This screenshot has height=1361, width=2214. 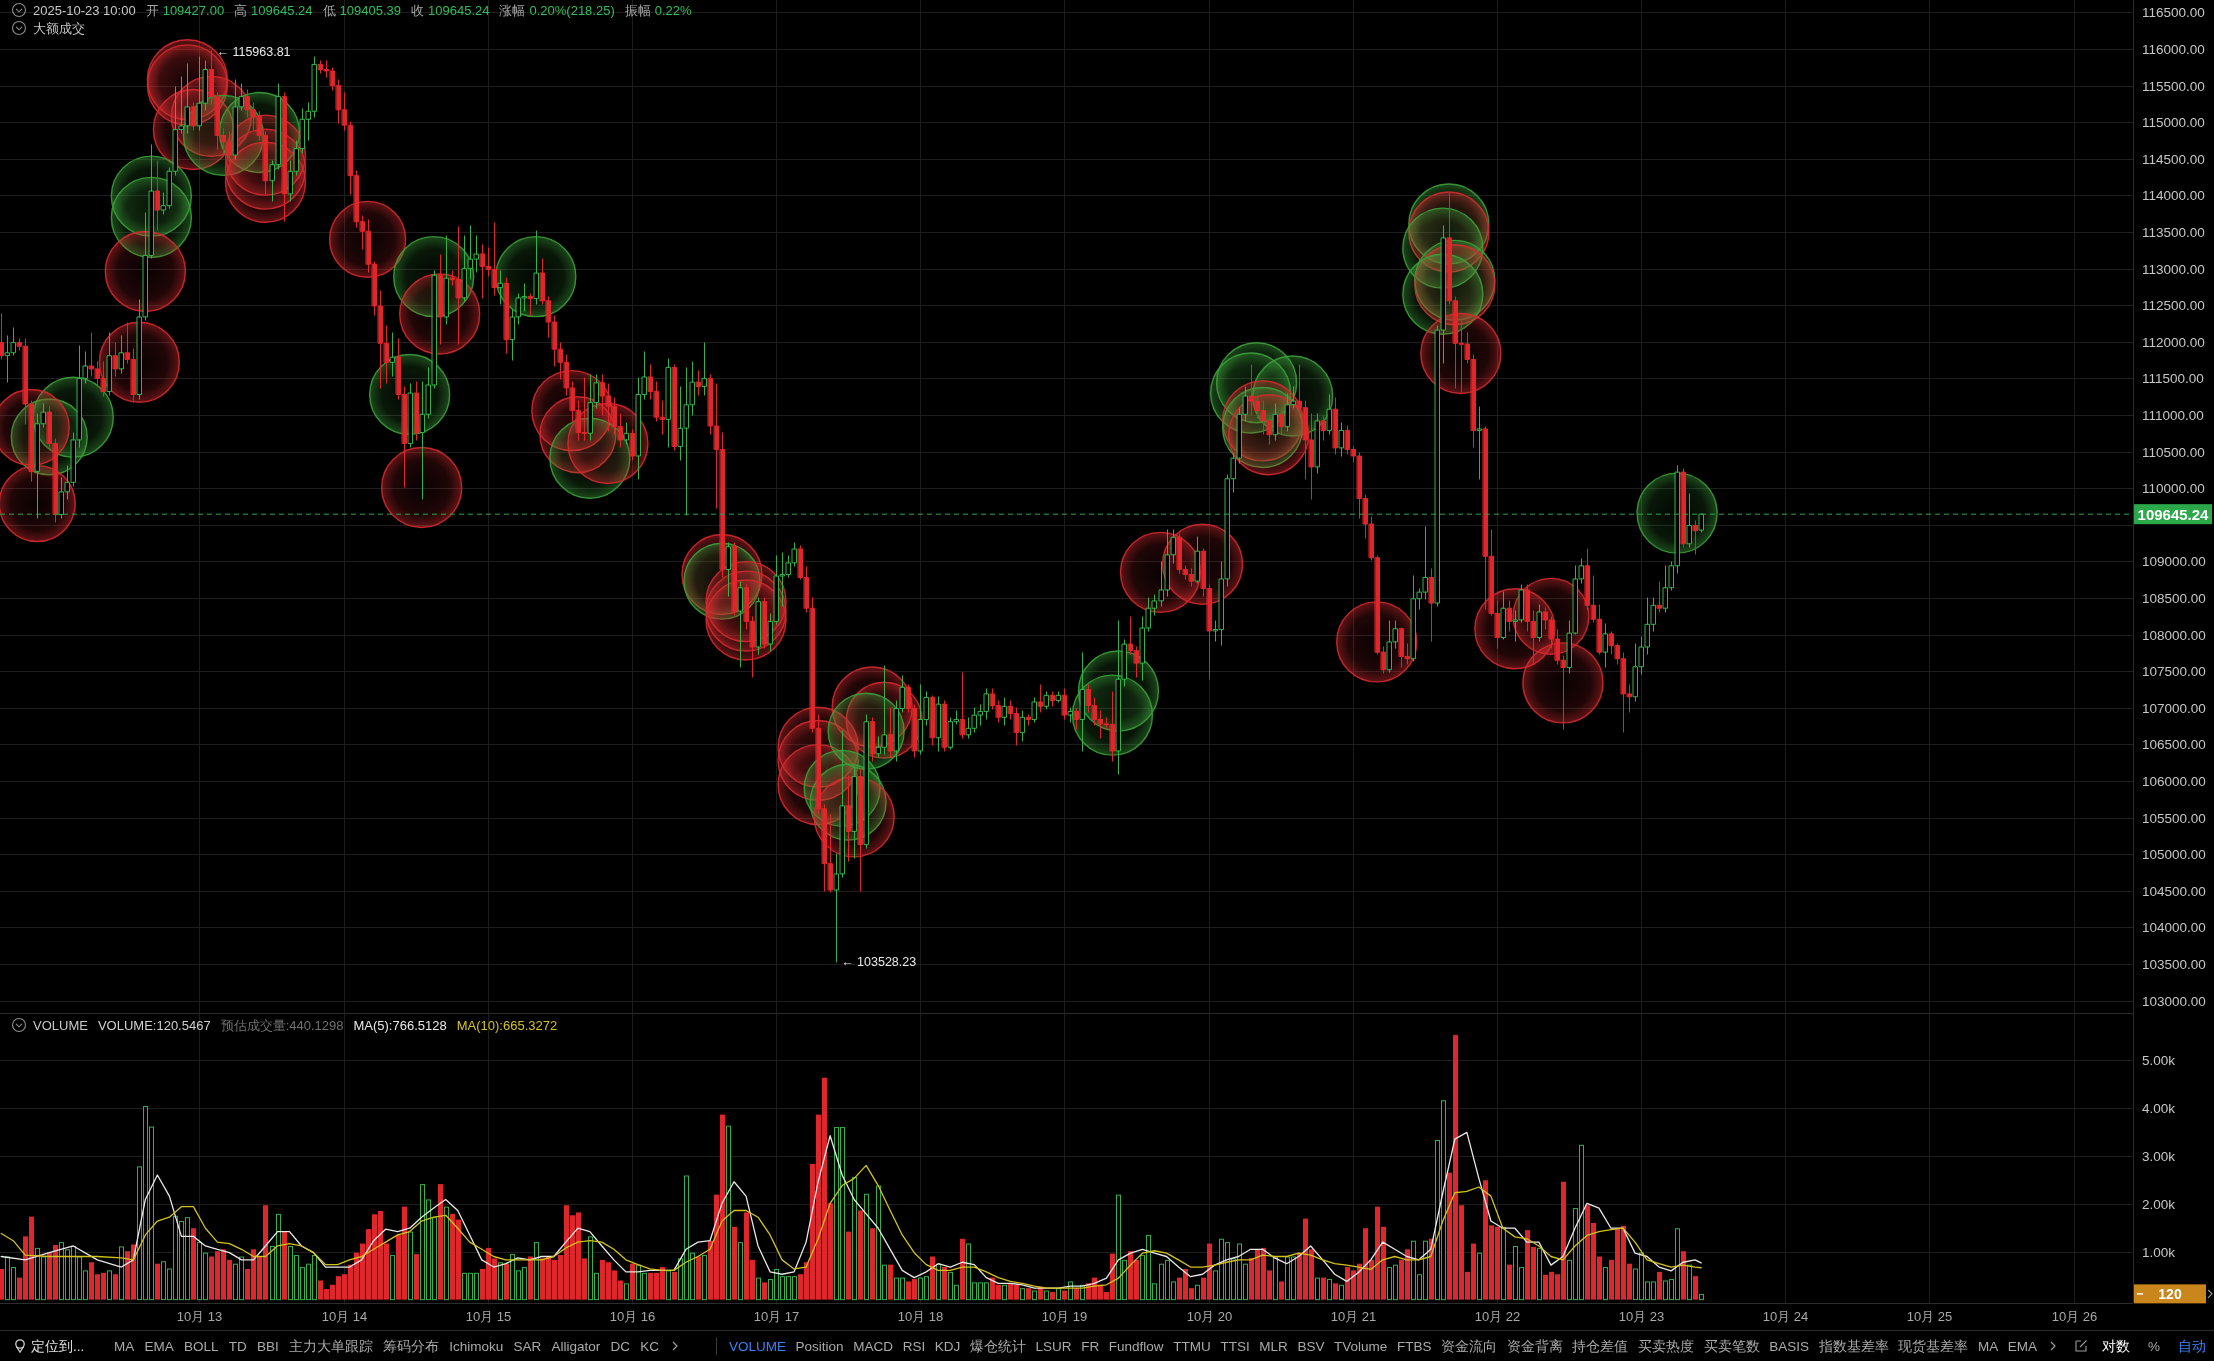 I want to click on y-tick-label: 110000.00, so click(x=2173, y=488).